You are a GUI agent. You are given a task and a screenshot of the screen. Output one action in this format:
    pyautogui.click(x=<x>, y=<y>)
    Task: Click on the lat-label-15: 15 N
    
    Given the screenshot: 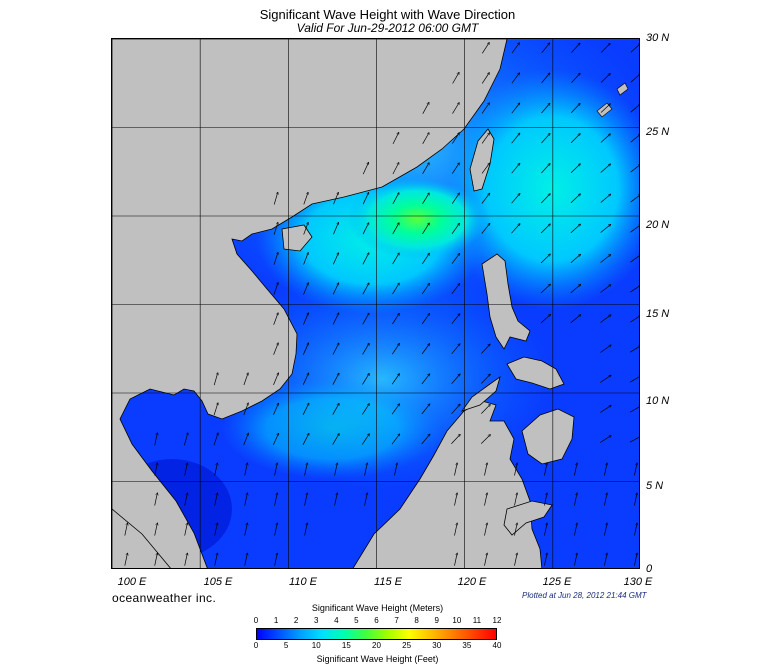 What is the action you would take?
    pyautogui.click(x=658, y=314)
    